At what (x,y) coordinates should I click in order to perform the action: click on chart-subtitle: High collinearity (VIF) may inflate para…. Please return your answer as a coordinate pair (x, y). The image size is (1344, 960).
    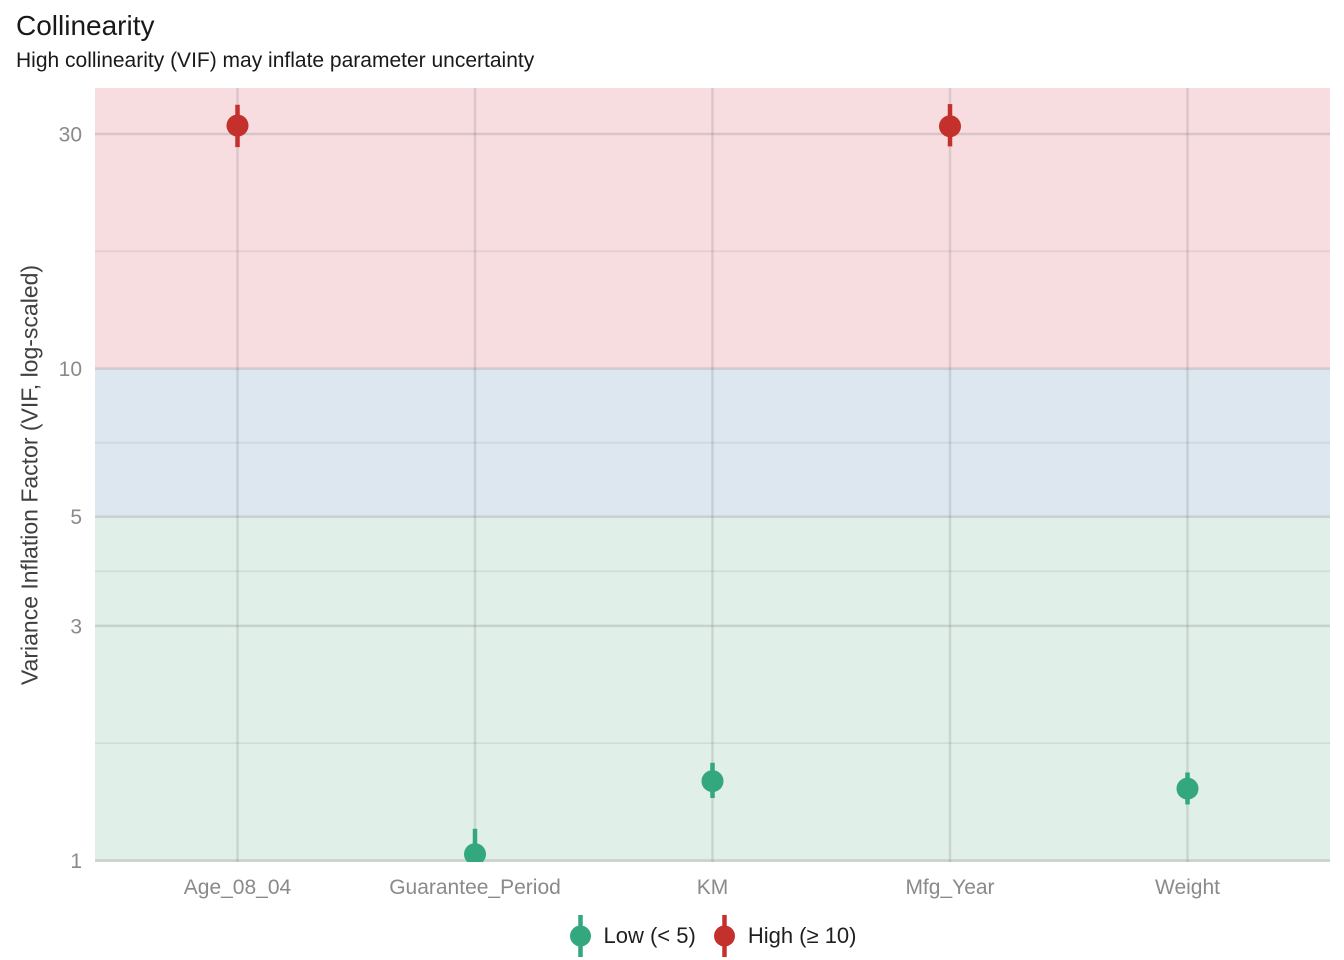
    Looking at the image, I should click on (275, 60).